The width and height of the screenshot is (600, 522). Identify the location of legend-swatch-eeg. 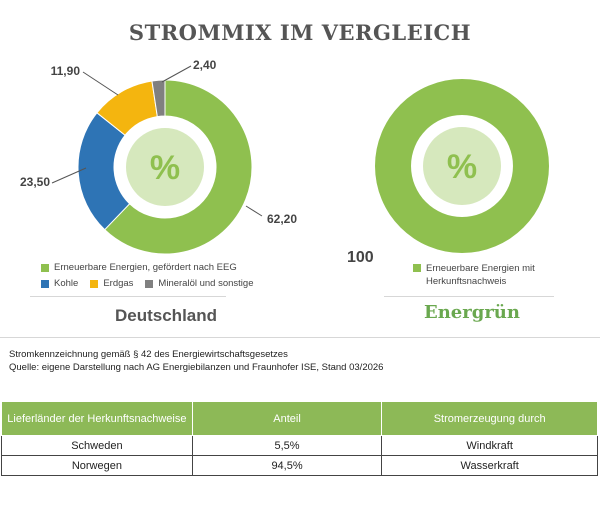
(45, 268).